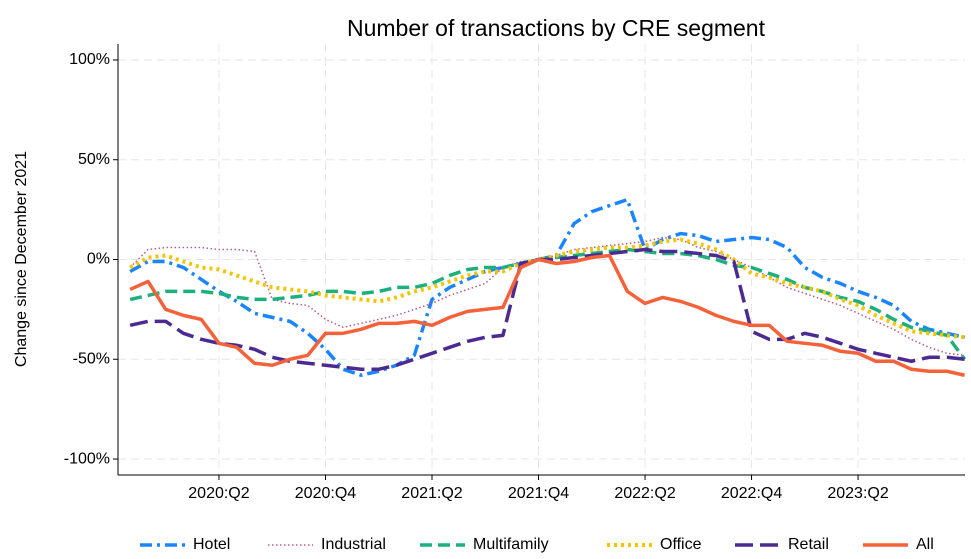 The width and height of the screenshot is (971, 559). Describe the element at coordinates (94, 159) in the screenshot. I see `y-tick-label: 50%` at that location.